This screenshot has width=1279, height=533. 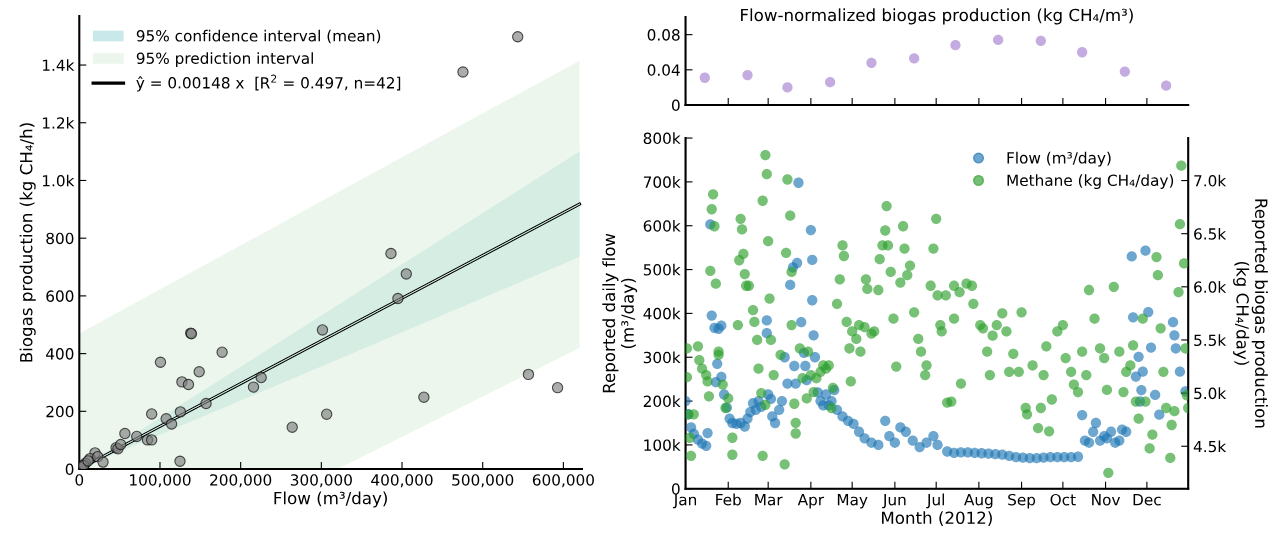 What do you see at coordinates (330, 499) in the screenshot?
I see `x-axis-title: Flow (m³/day)` at bounding box center [330, 499].